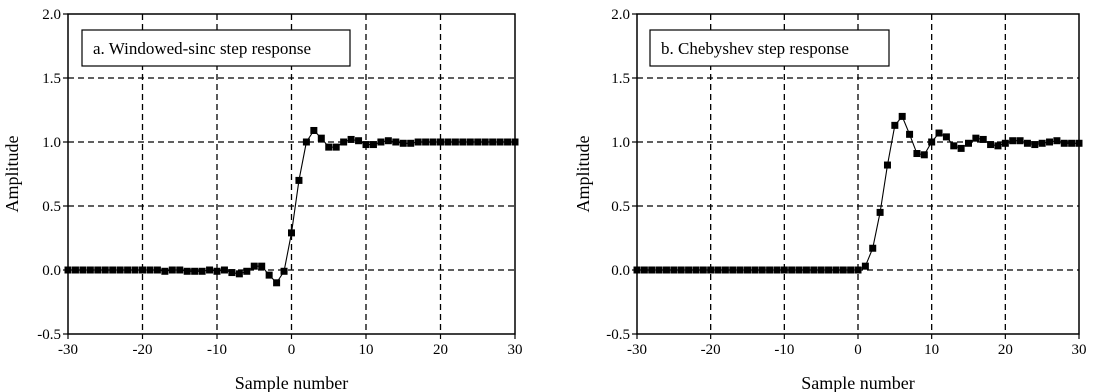  What do you see at coordinates (51, 15) in the screenshot?
I see `y-tick-label: 2.0` at bounding box center [51, 15].